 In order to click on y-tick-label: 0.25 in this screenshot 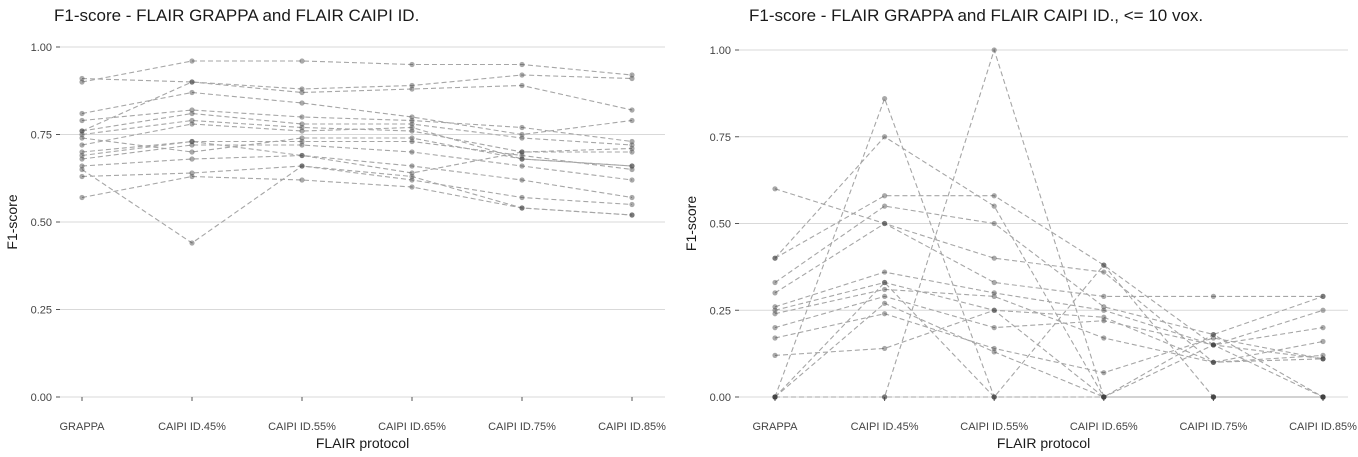, I will do `click(41, 311)`.